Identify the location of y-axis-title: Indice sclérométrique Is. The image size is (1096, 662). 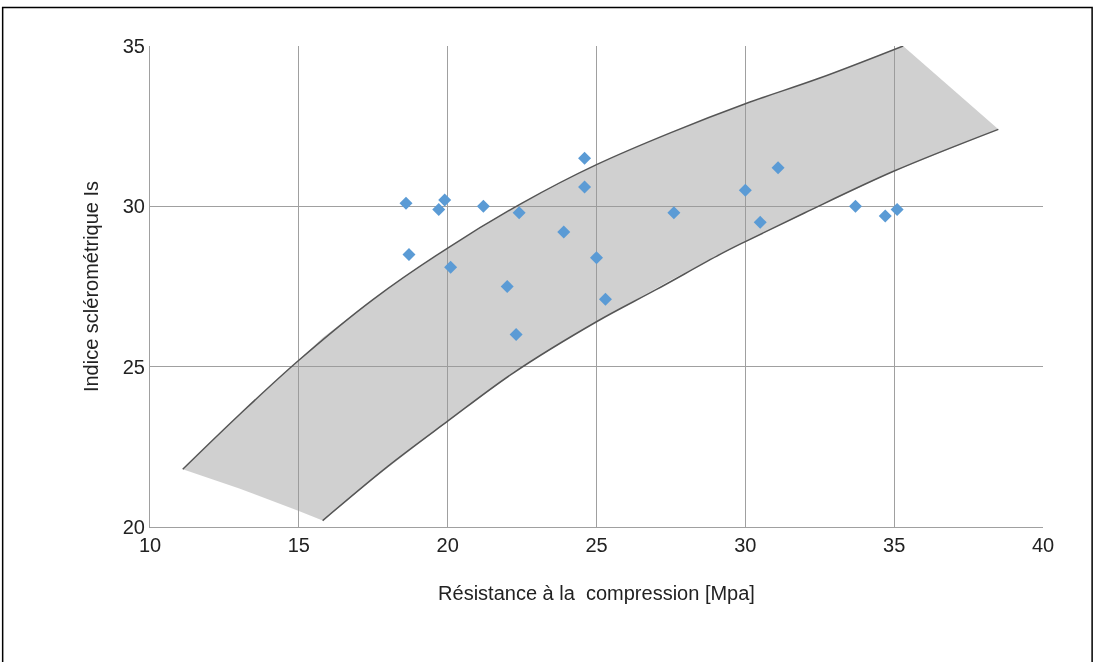
(91, 286).